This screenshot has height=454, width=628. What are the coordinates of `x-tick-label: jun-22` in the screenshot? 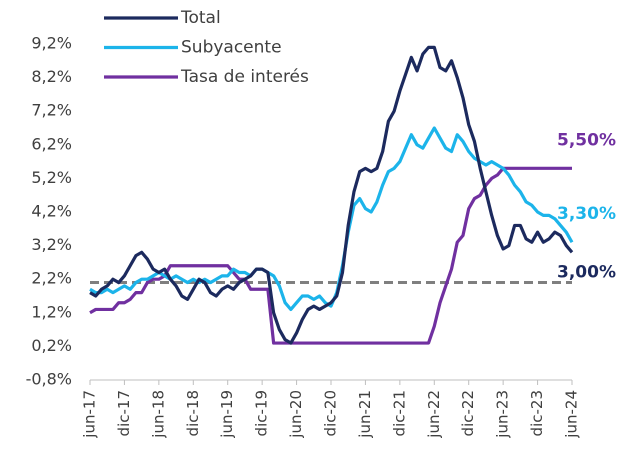 It's located at (434, 414).